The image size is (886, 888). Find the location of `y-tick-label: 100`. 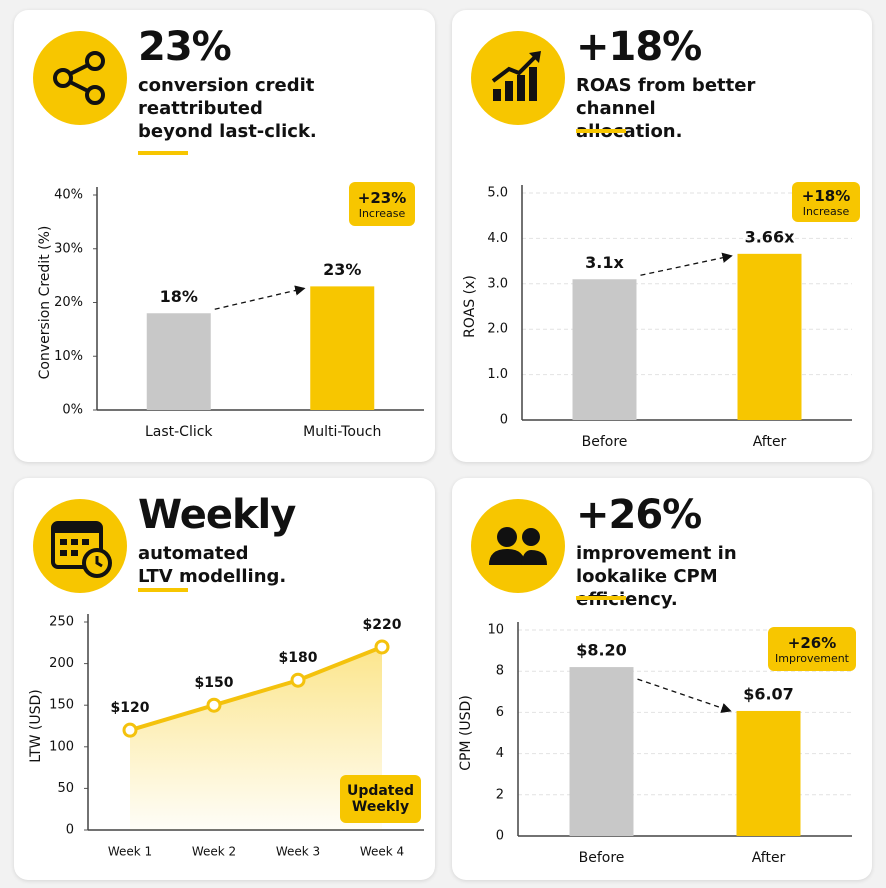

y-tick-label: 100 is located at coordinates (61, 746).